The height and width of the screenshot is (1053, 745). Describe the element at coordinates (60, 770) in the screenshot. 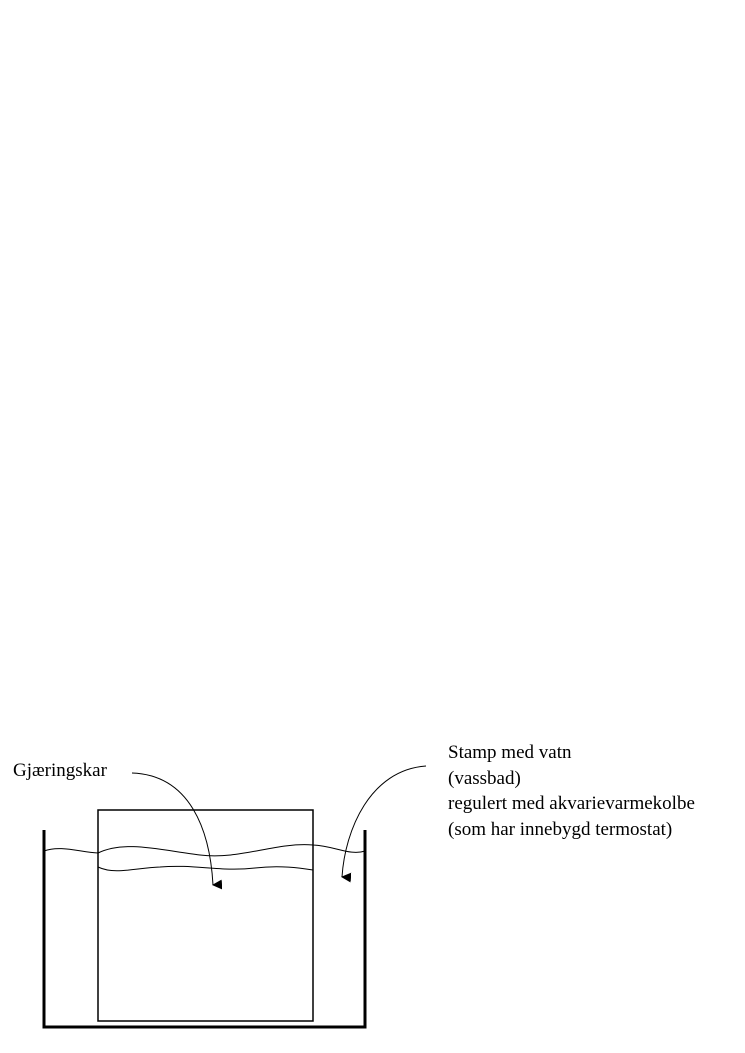

I see `fermenter-label: Gjæringskar` at that location.